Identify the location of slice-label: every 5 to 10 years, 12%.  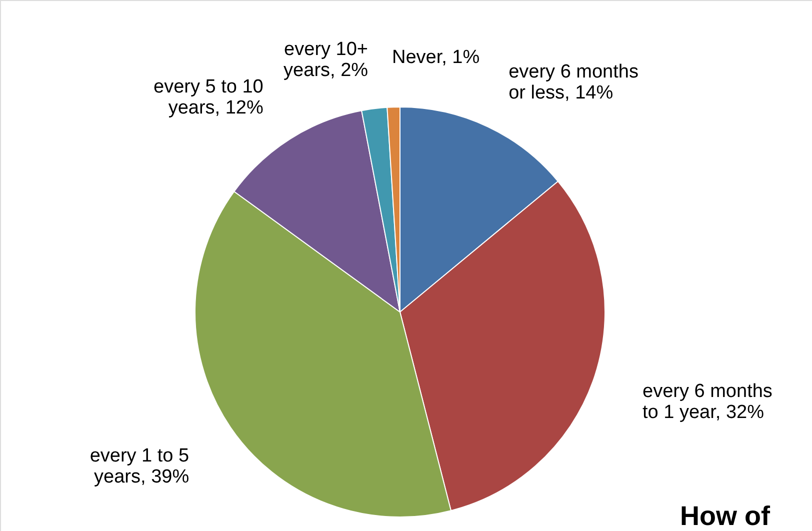
(209, 97).